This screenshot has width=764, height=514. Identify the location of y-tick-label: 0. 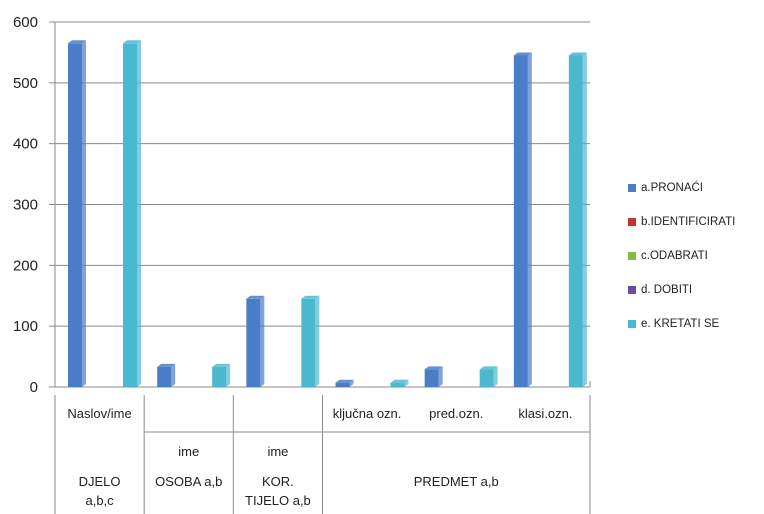
(34, 387).